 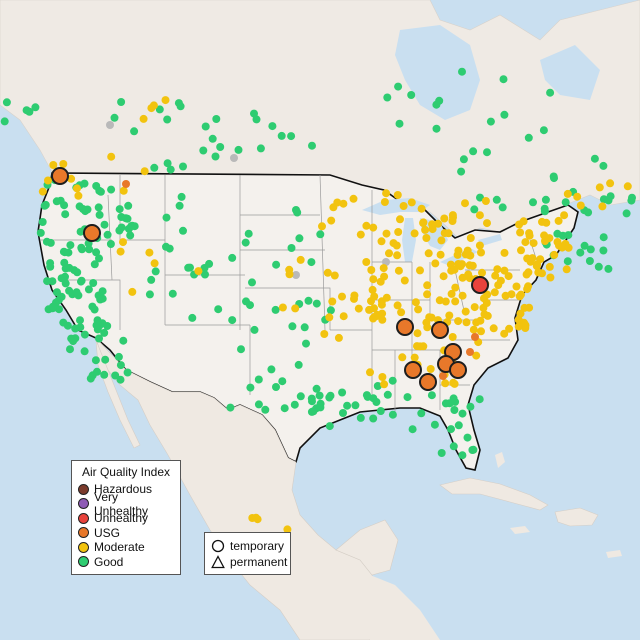 What do you see at coordinates (218, 546) in the screenshot?
I see `circle-icon` at bounding box center [218, 546].